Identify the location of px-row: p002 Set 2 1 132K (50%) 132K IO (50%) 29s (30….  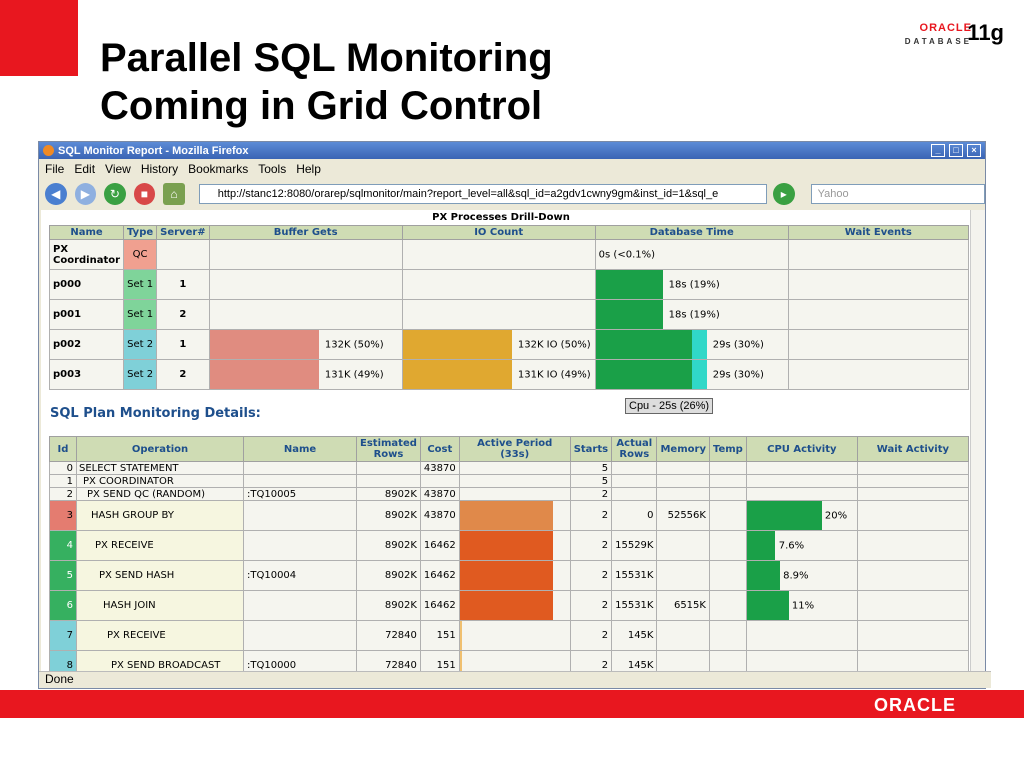
(509, 344).